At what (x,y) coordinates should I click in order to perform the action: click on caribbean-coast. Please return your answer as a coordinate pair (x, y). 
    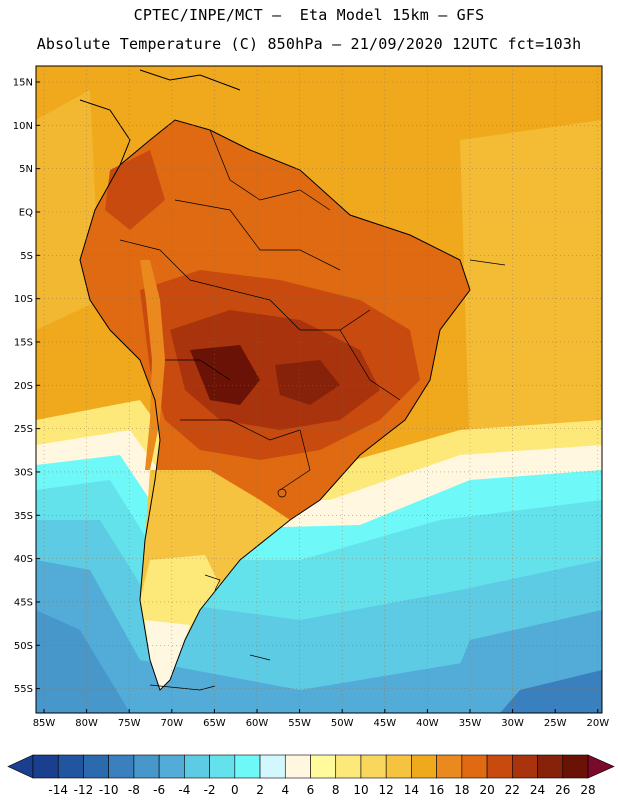
    Looking at the image, I should click on (190, 80).